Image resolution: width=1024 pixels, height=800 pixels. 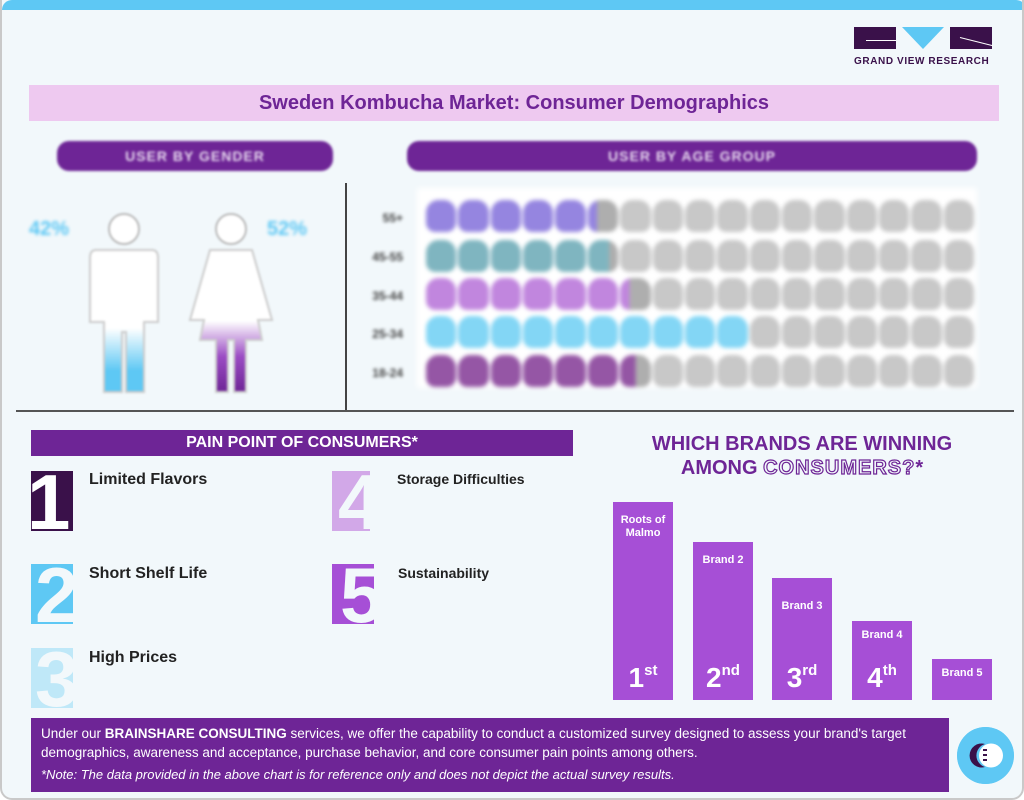 What do you see at coordinates (512, 5) in the screenshot?
I see `top-accent-bar` at bounding box center [512, 5].